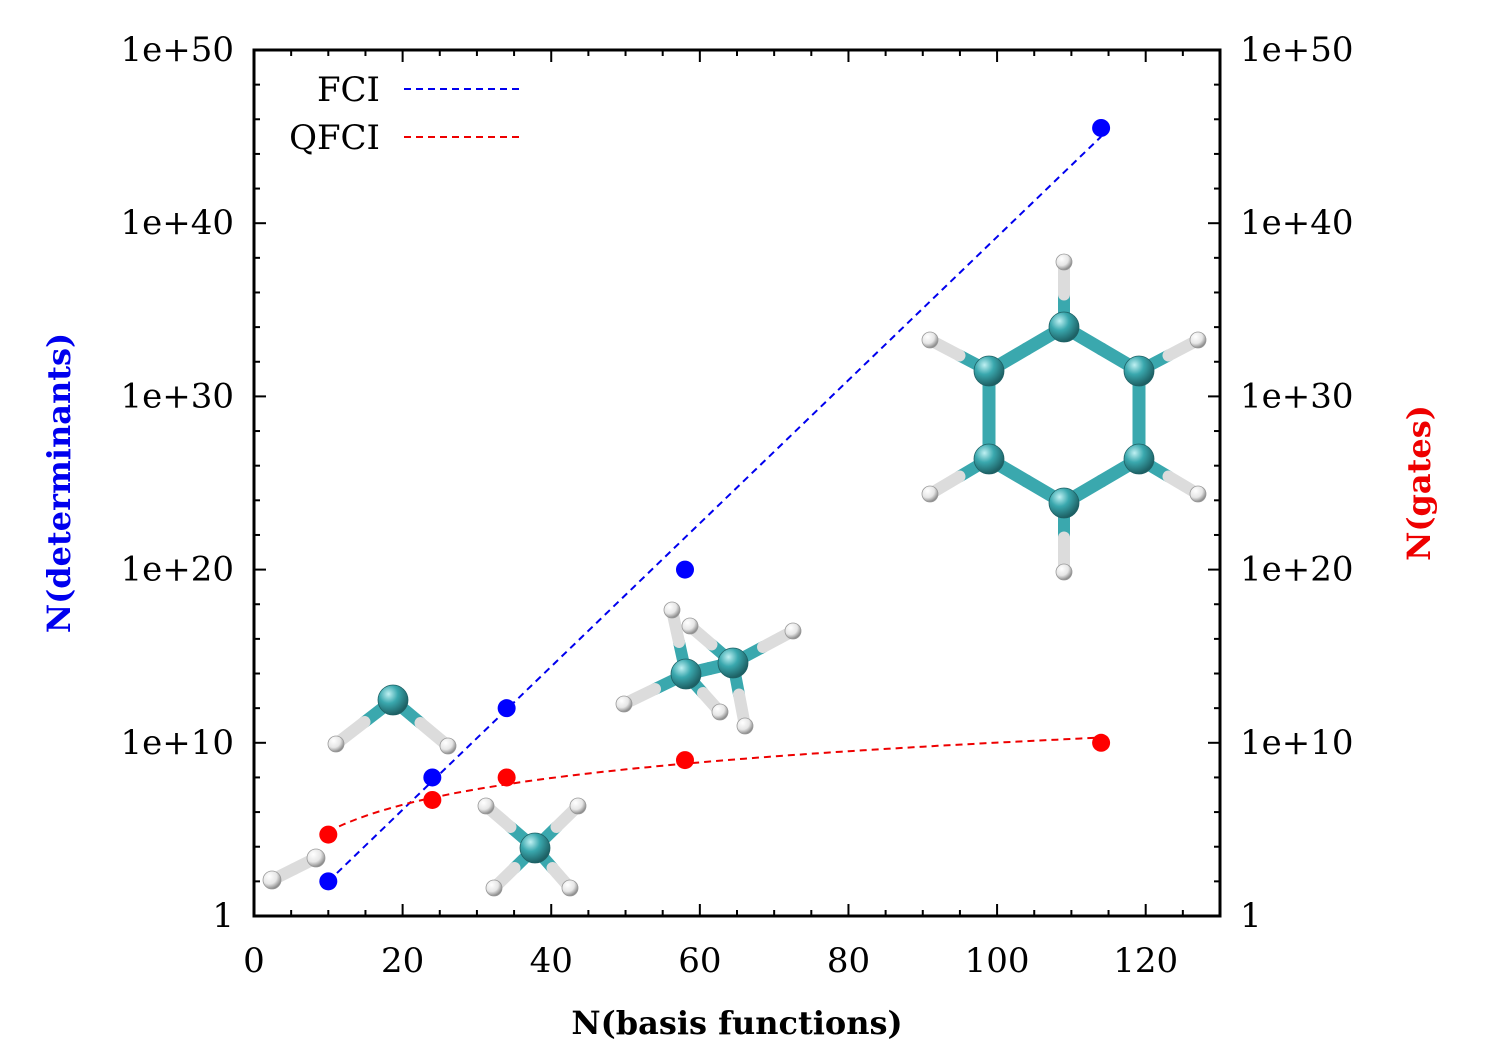  Describe the element at coordinates (177, 223) in the screenshot. I see `y-tick-label-left: 1e+40` at that location.